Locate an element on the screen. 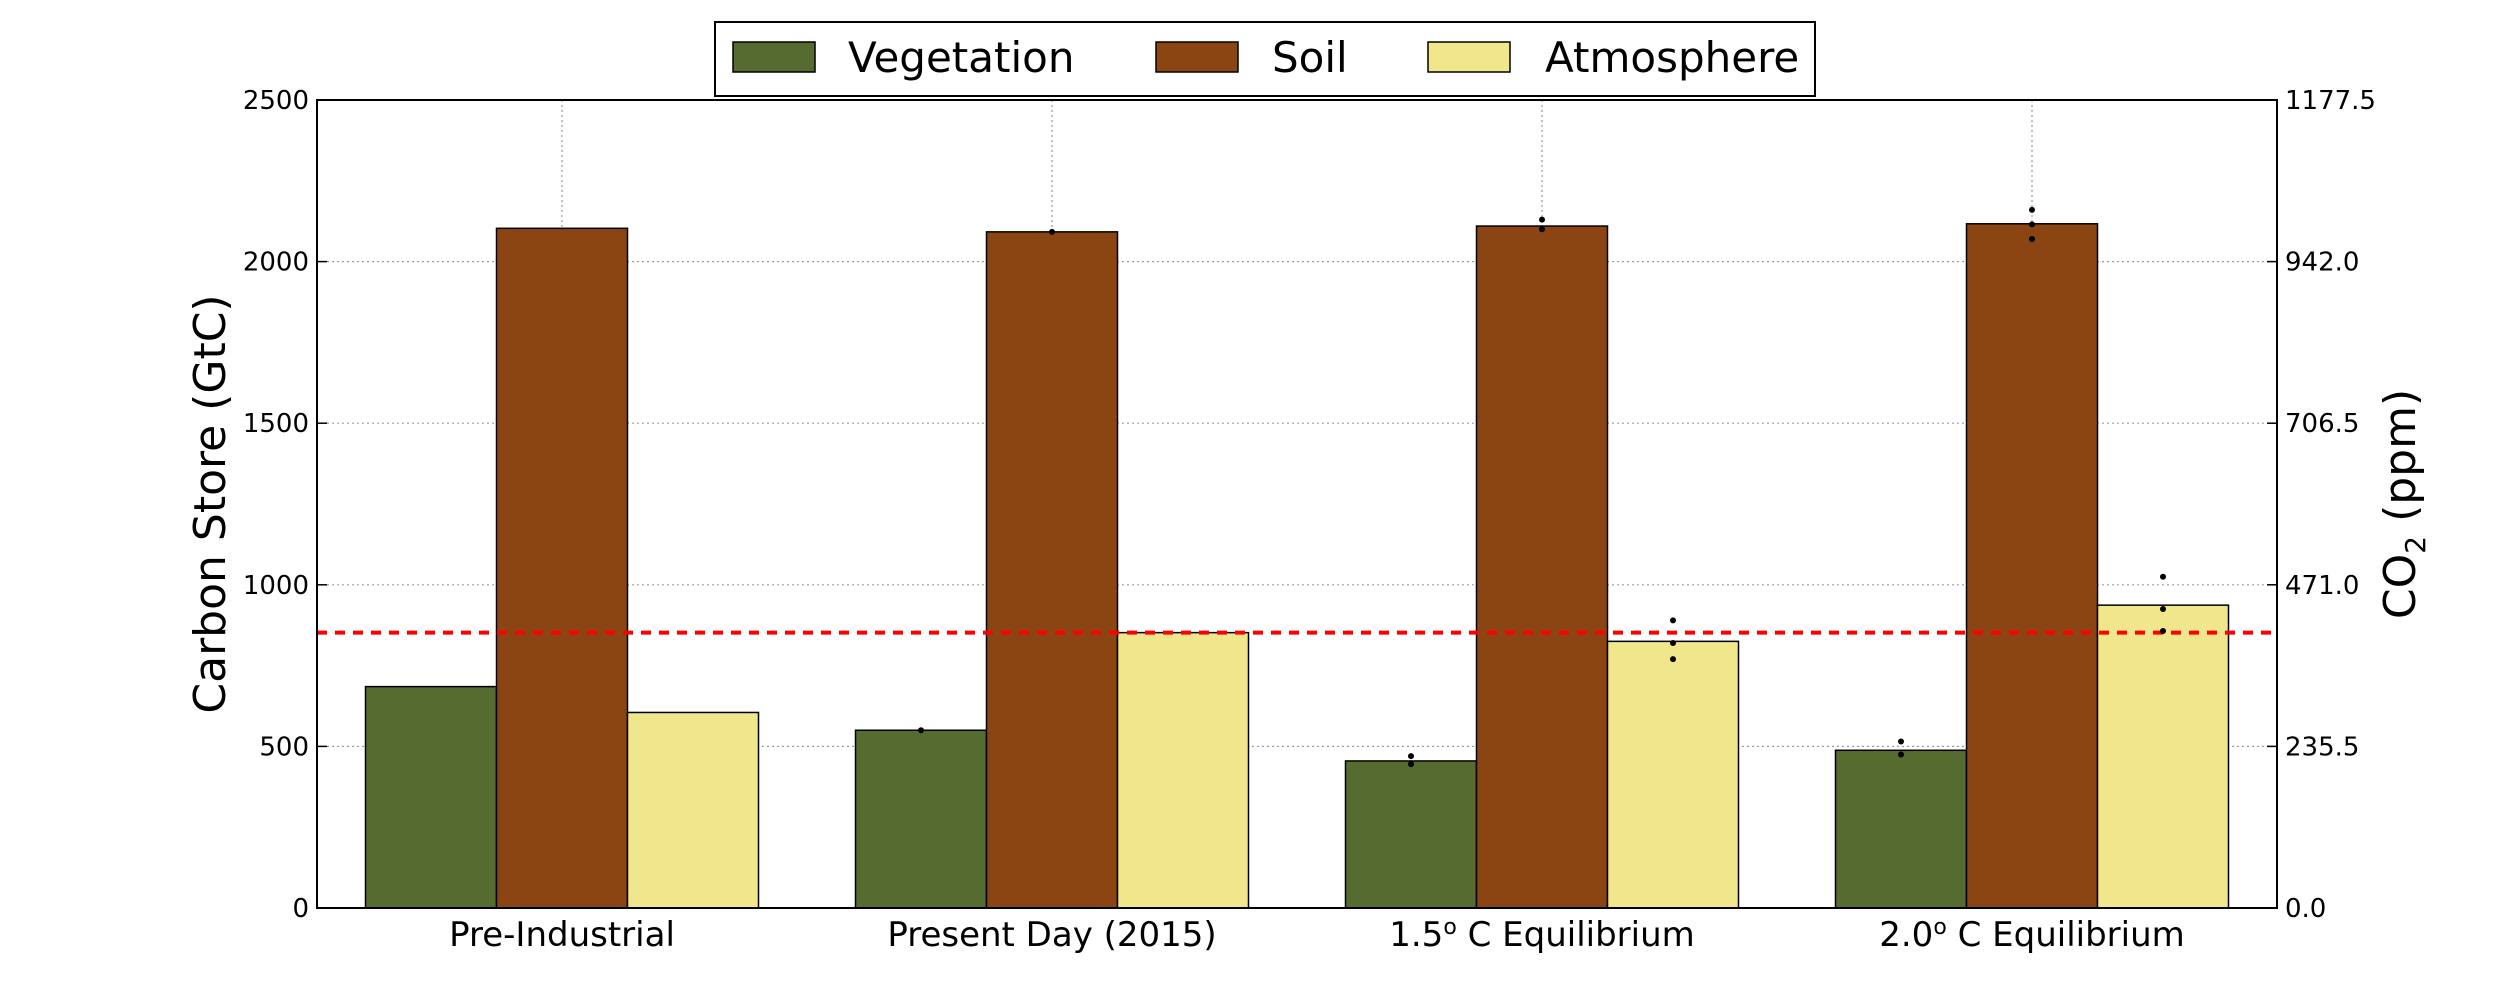  y-tick-label: 2500 is located at coordinates (276, 101).